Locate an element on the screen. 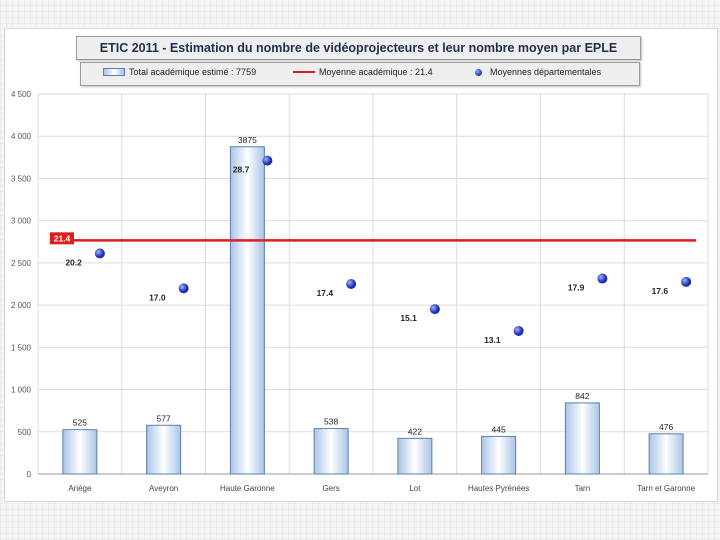  point-value-label: 28.7 is located at coordinates (241, 170).